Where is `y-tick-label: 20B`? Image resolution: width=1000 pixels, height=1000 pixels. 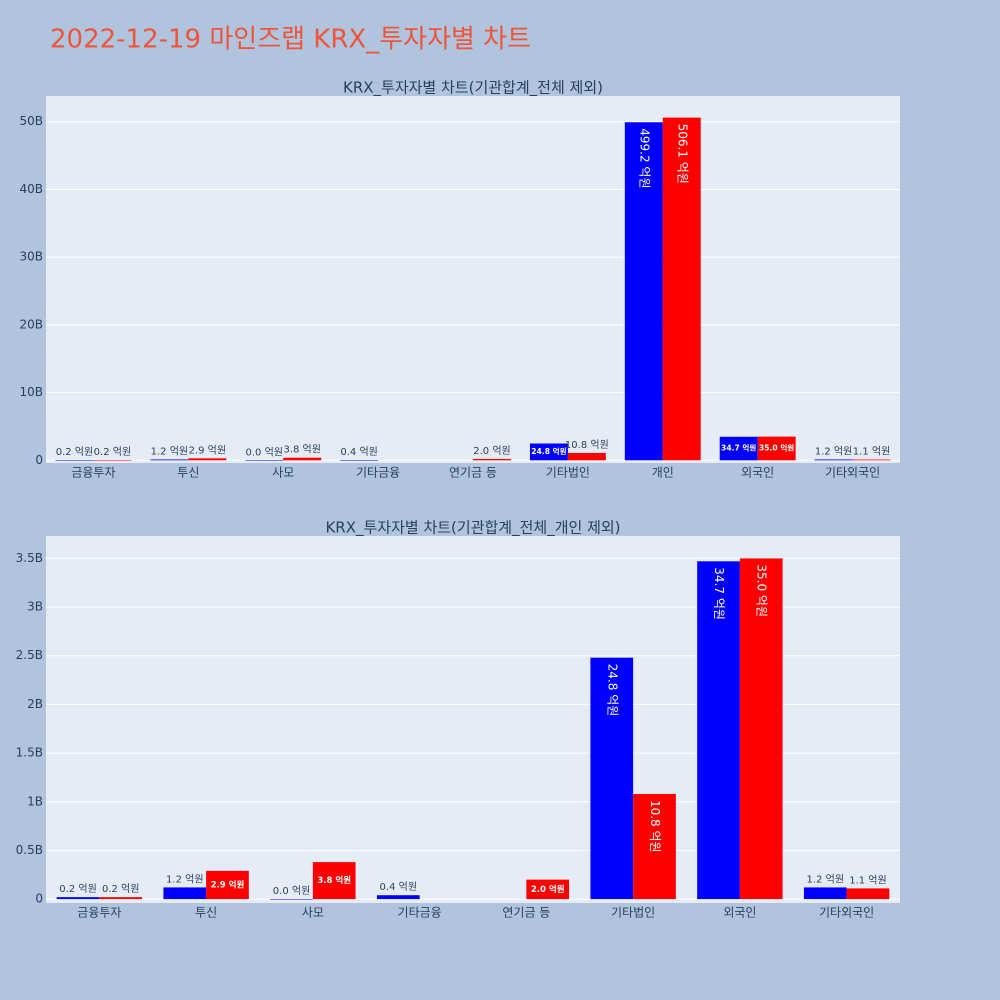 y-tick-label: 20B is located at coordinates (31, 324).